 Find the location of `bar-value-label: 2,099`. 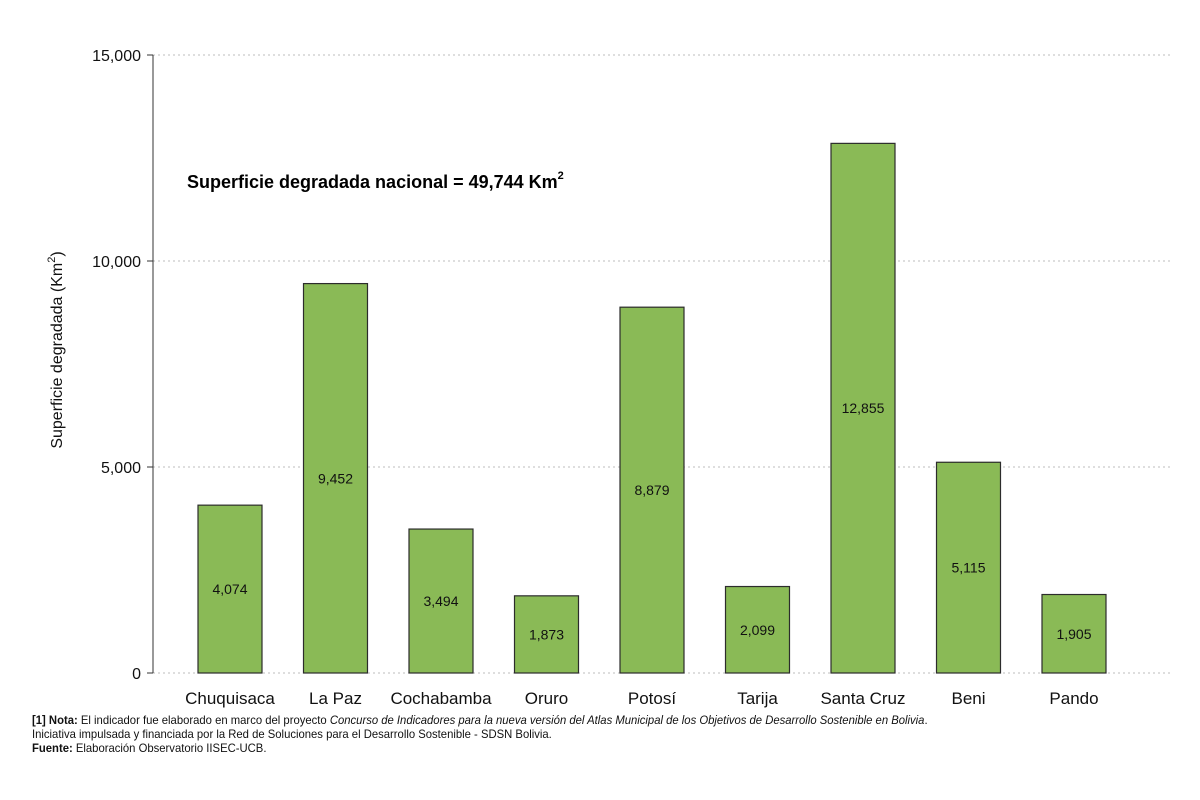

bar-value-label: 2,099 is located at coordinates (757, 630).